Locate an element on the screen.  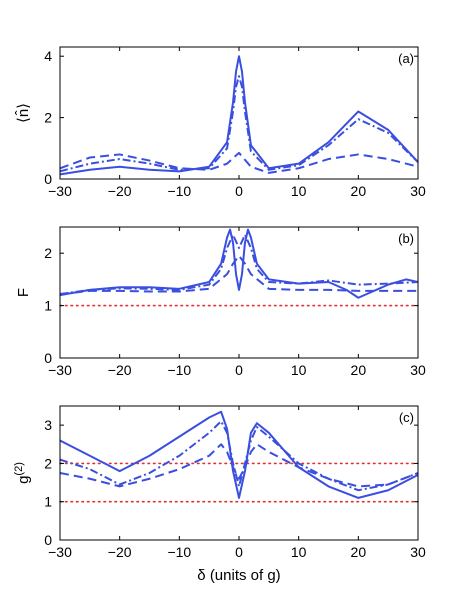
x-axis-label: δ (units of g) is located at coordinates (238, 575).